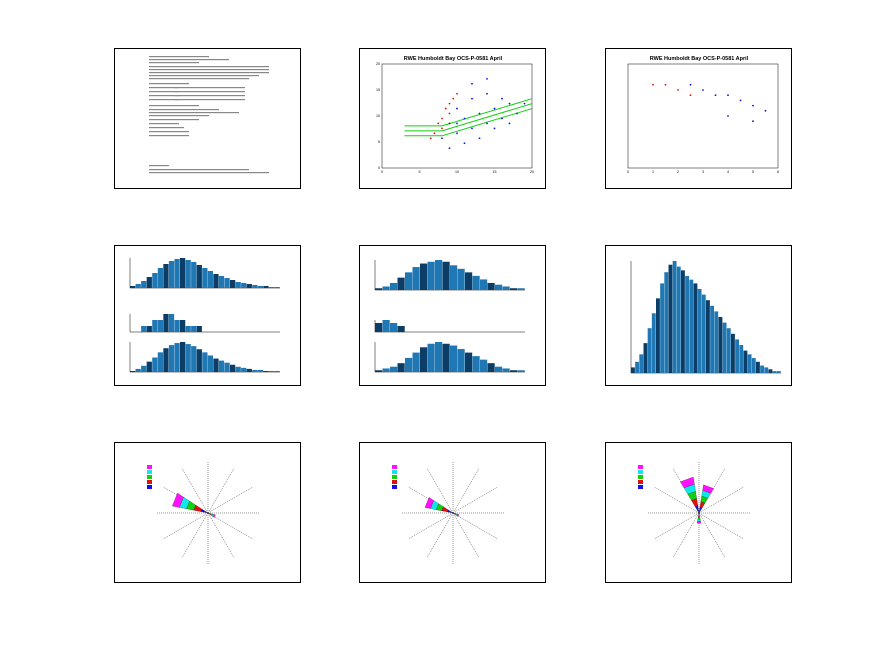  I want to click on x-tick-label: 2, so click(678, 172).